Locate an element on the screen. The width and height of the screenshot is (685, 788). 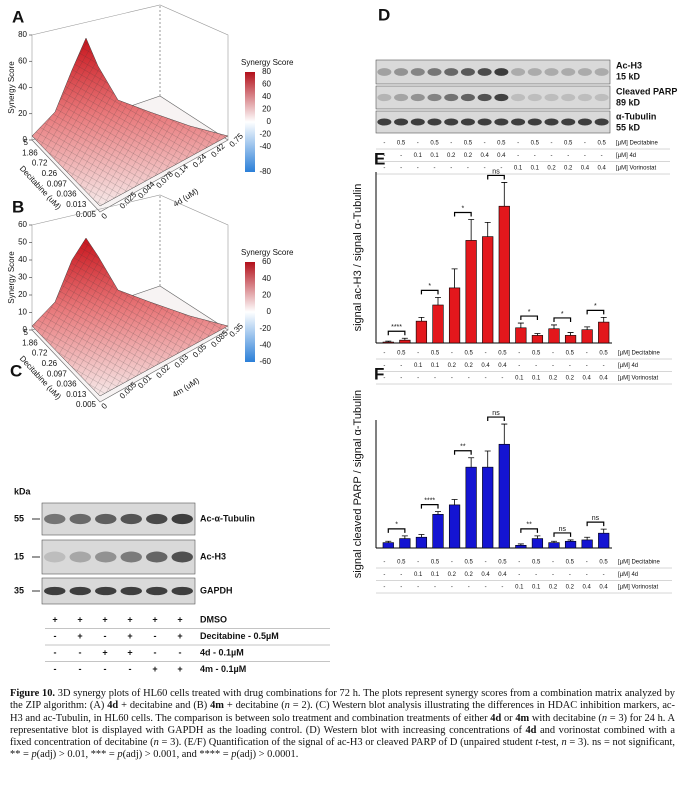
caption-text: with decitabine ( is located at coordinates (565, 718).